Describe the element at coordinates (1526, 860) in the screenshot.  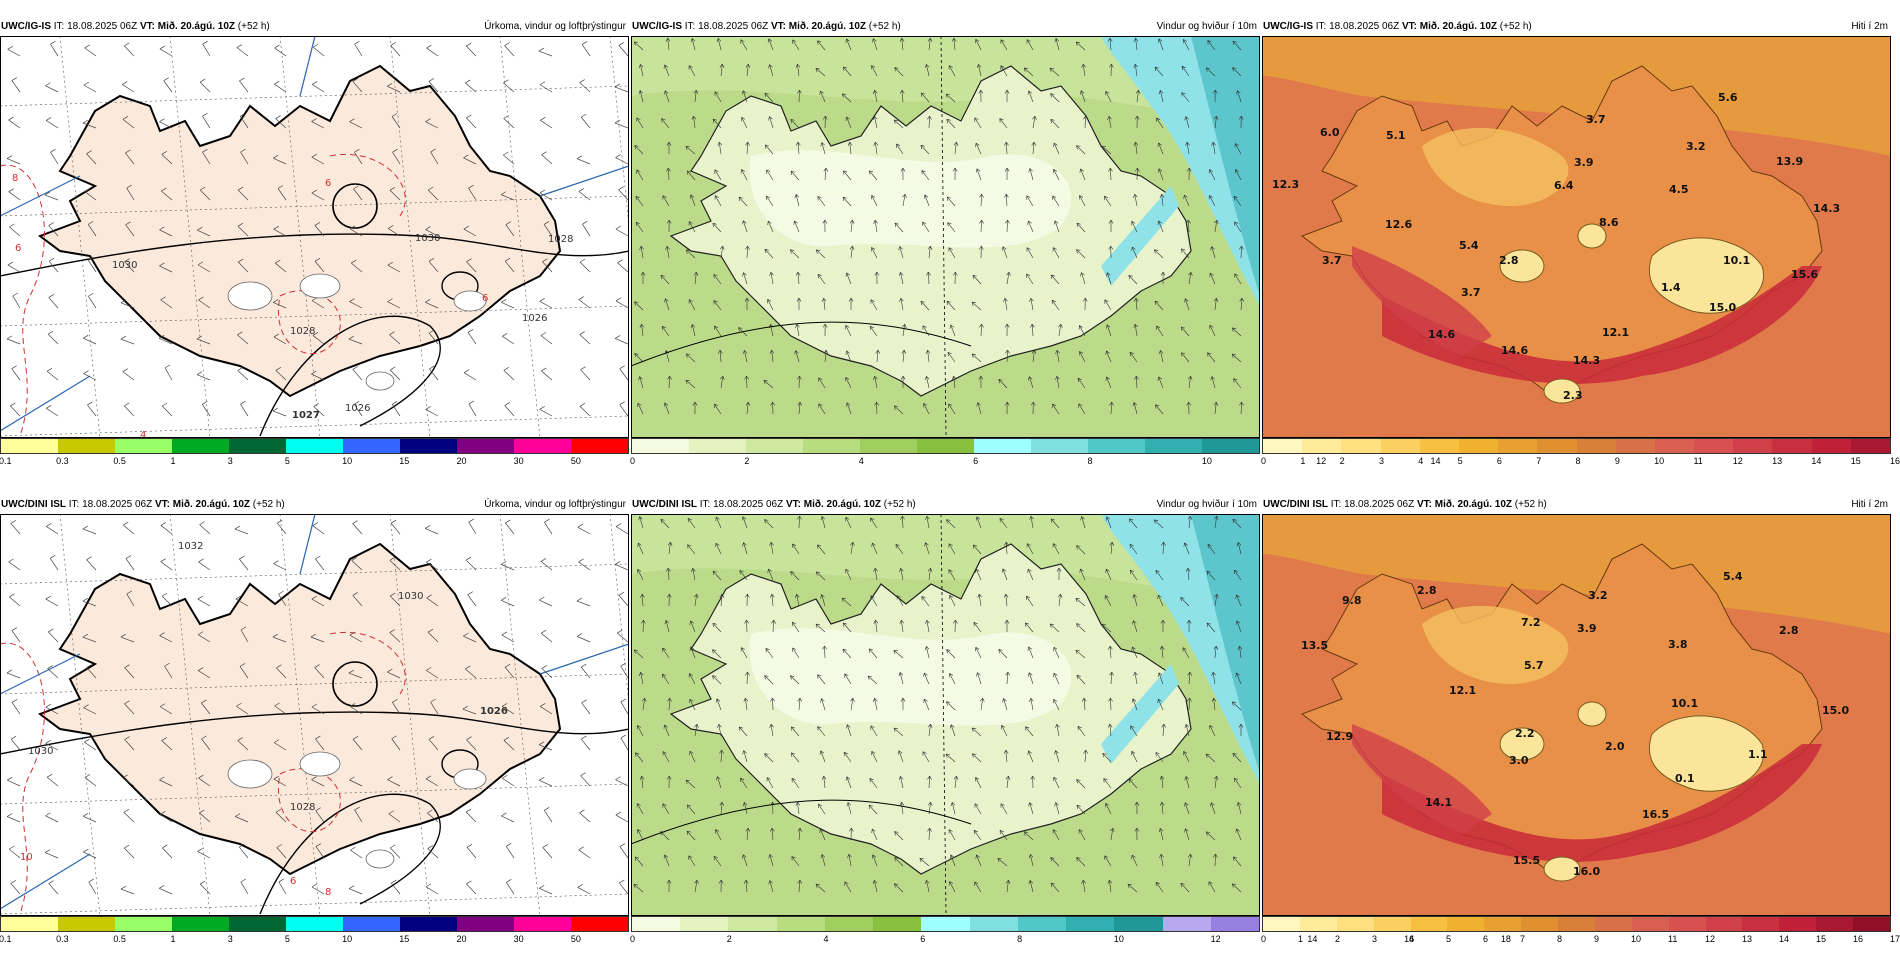
I see `map-label: 15.5` at that location.